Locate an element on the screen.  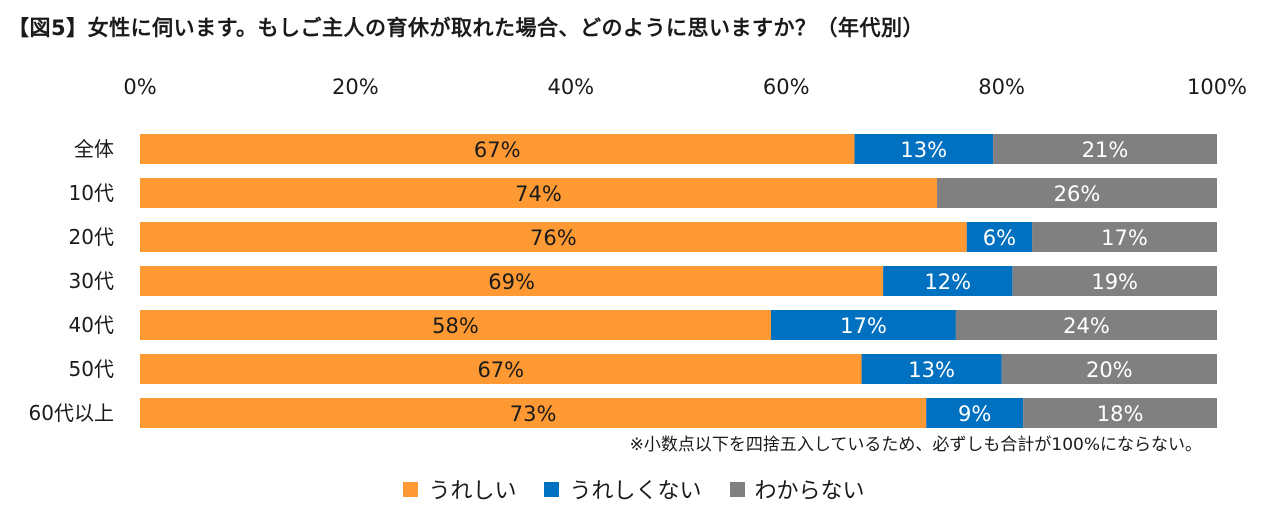
category-label: 30代 is located at coordinates (91, 281).